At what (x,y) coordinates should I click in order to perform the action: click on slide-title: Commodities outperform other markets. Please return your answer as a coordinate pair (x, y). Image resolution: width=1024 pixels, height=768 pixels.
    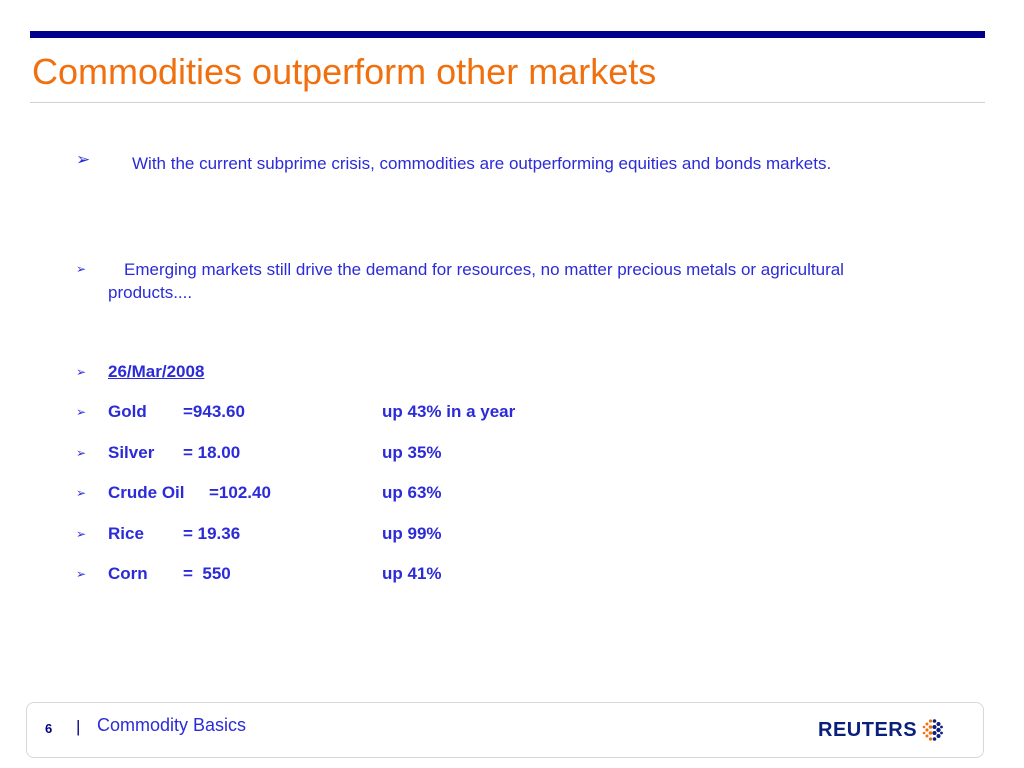
    Looking at the image, I should click on (344, 71).